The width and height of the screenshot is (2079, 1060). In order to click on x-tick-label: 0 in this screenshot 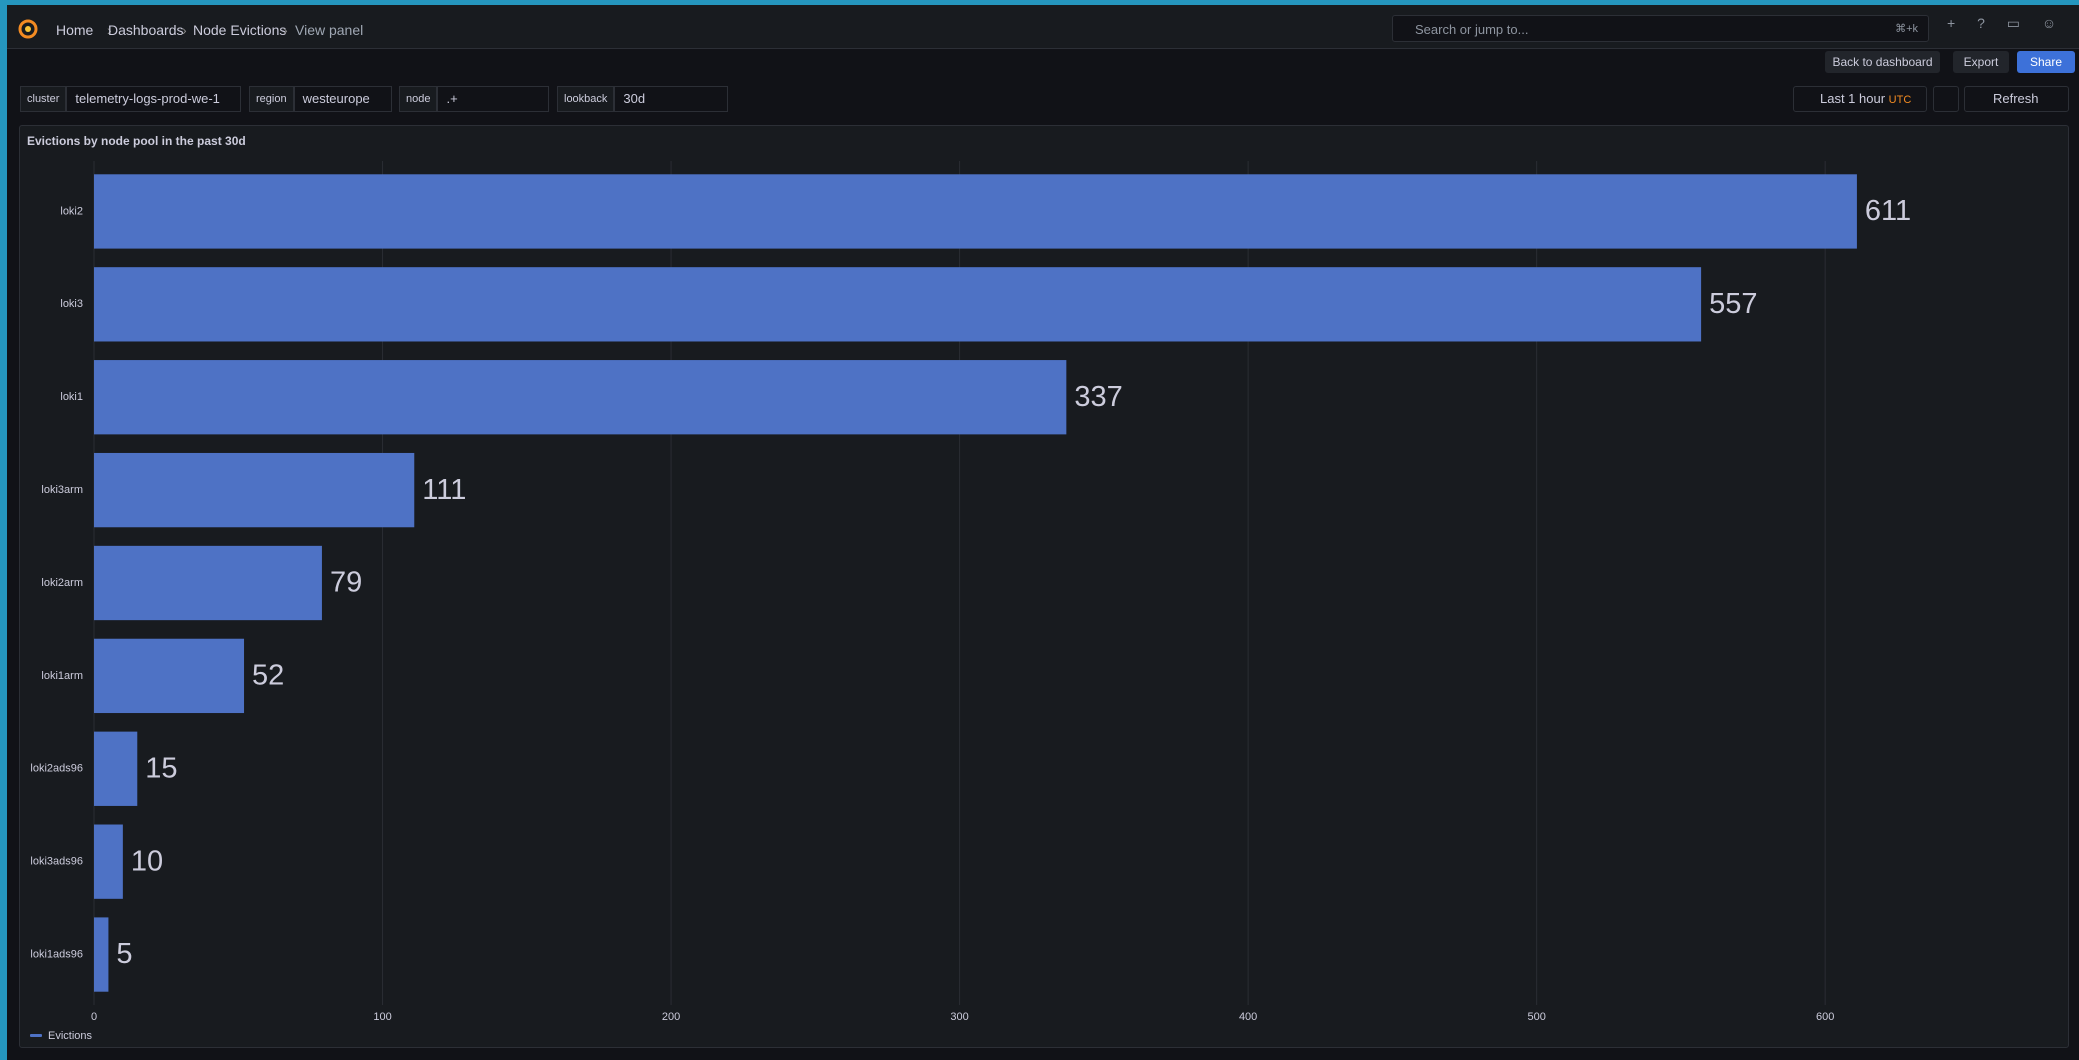, I will do `click(94, 1017)`.